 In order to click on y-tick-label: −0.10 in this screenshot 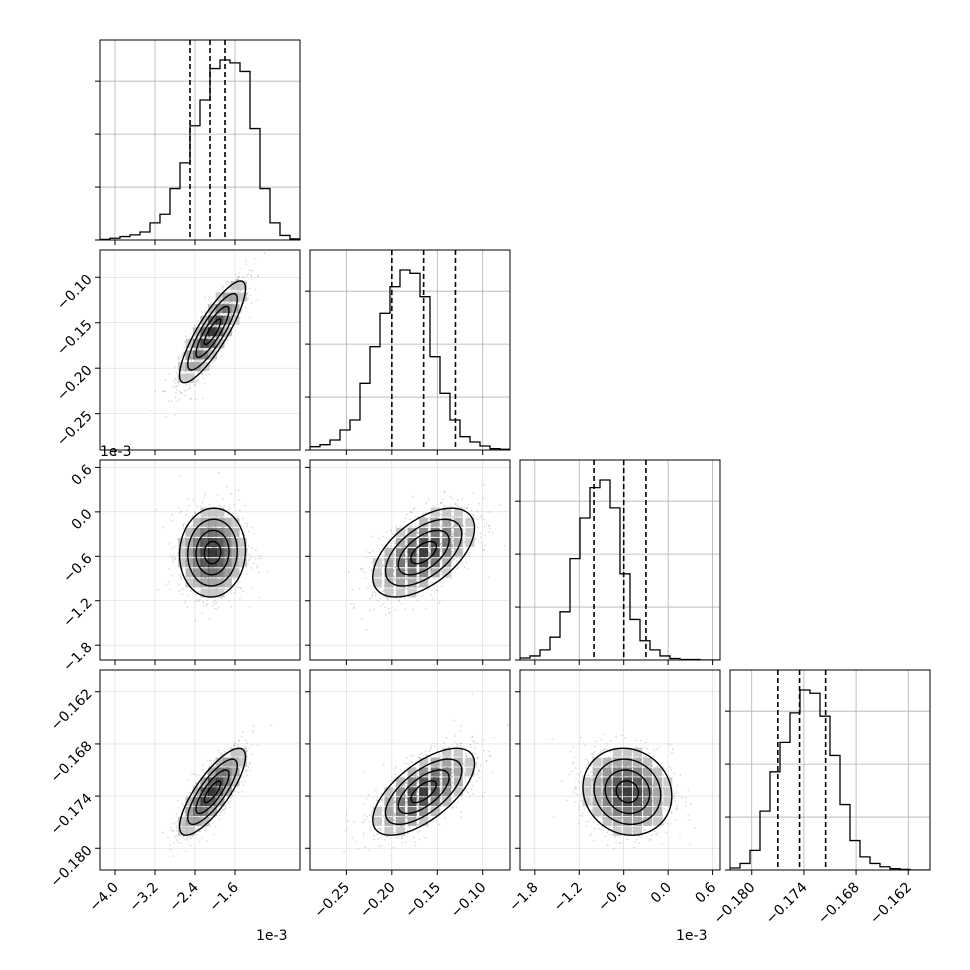, I will do `click(75, 293)`.